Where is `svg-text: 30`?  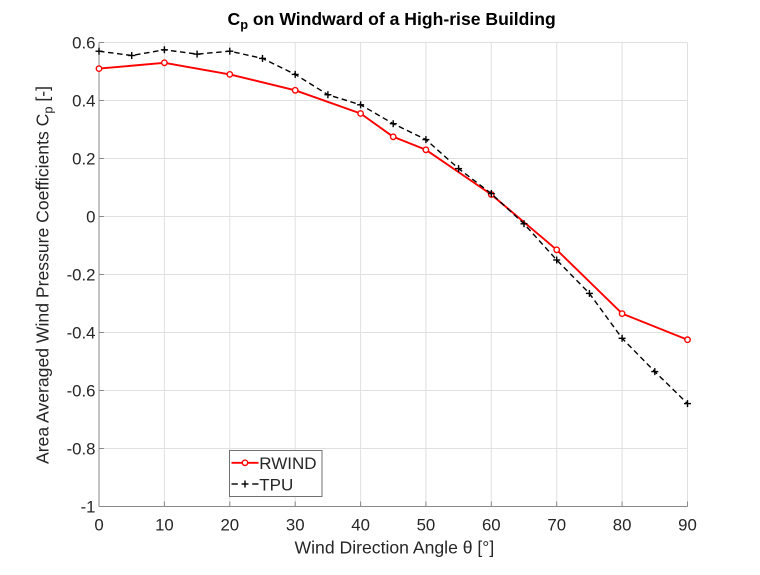
svg-text: 30 is located at coordinates (295, 524).